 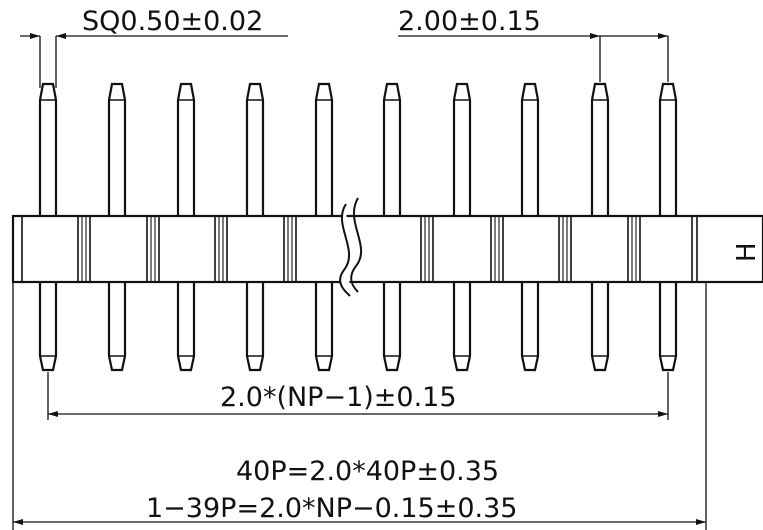 What do you see at coordinates (595, 36) in the screenshot?
I see `pitch-arrow-left` at bounding box center [595, 36].